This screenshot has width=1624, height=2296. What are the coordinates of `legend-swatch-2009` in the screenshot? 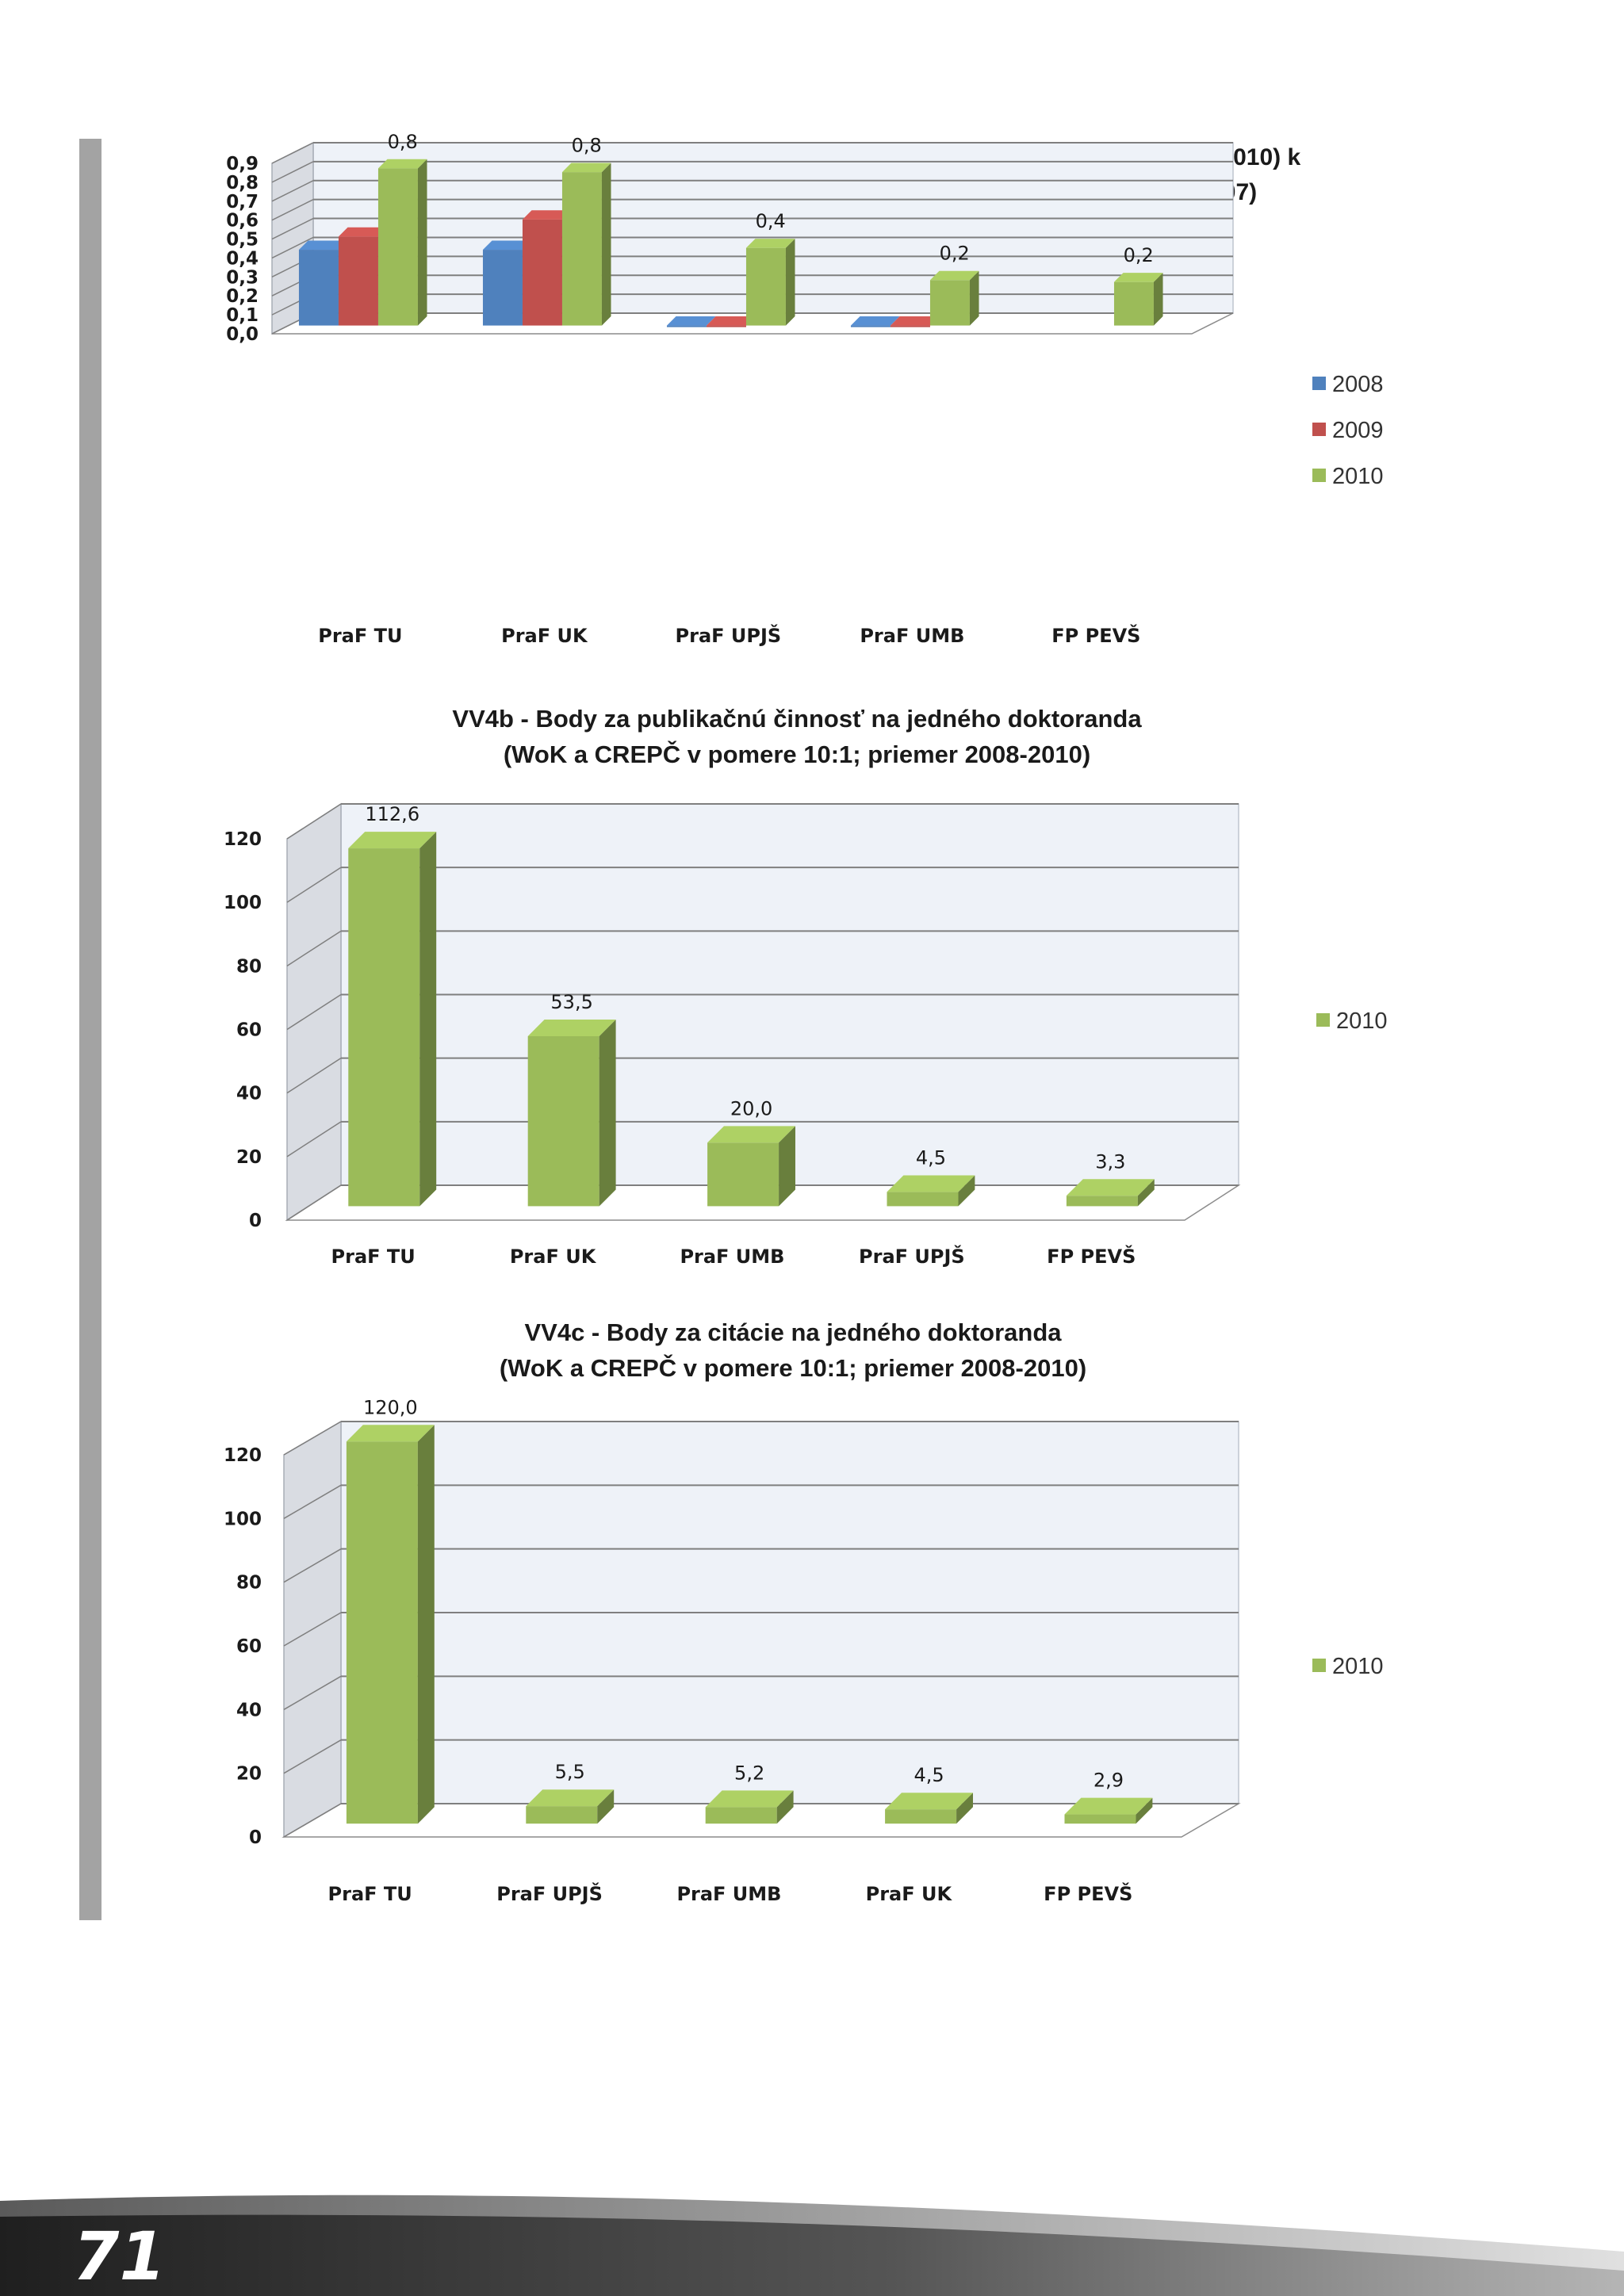 It's located at (1319, 430).